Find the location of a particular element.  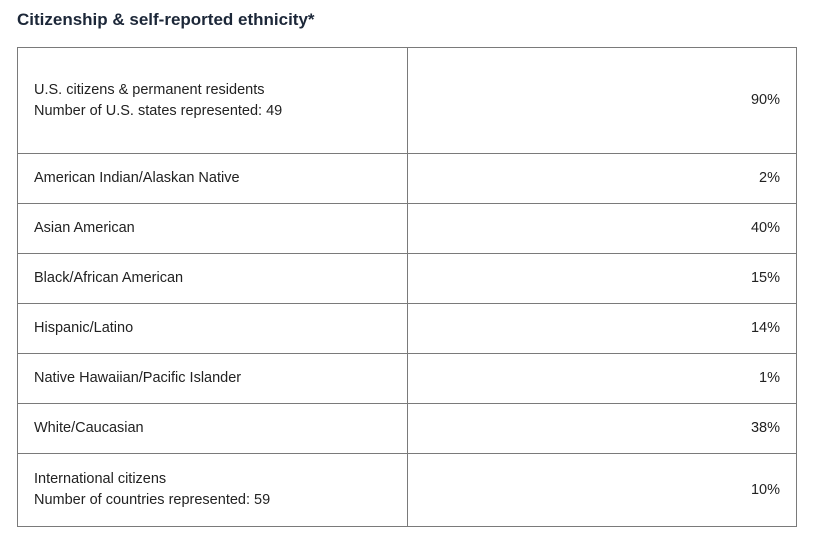

table-row: American Indian/Alaskan Native 2% is located at coordinates (407, 178).